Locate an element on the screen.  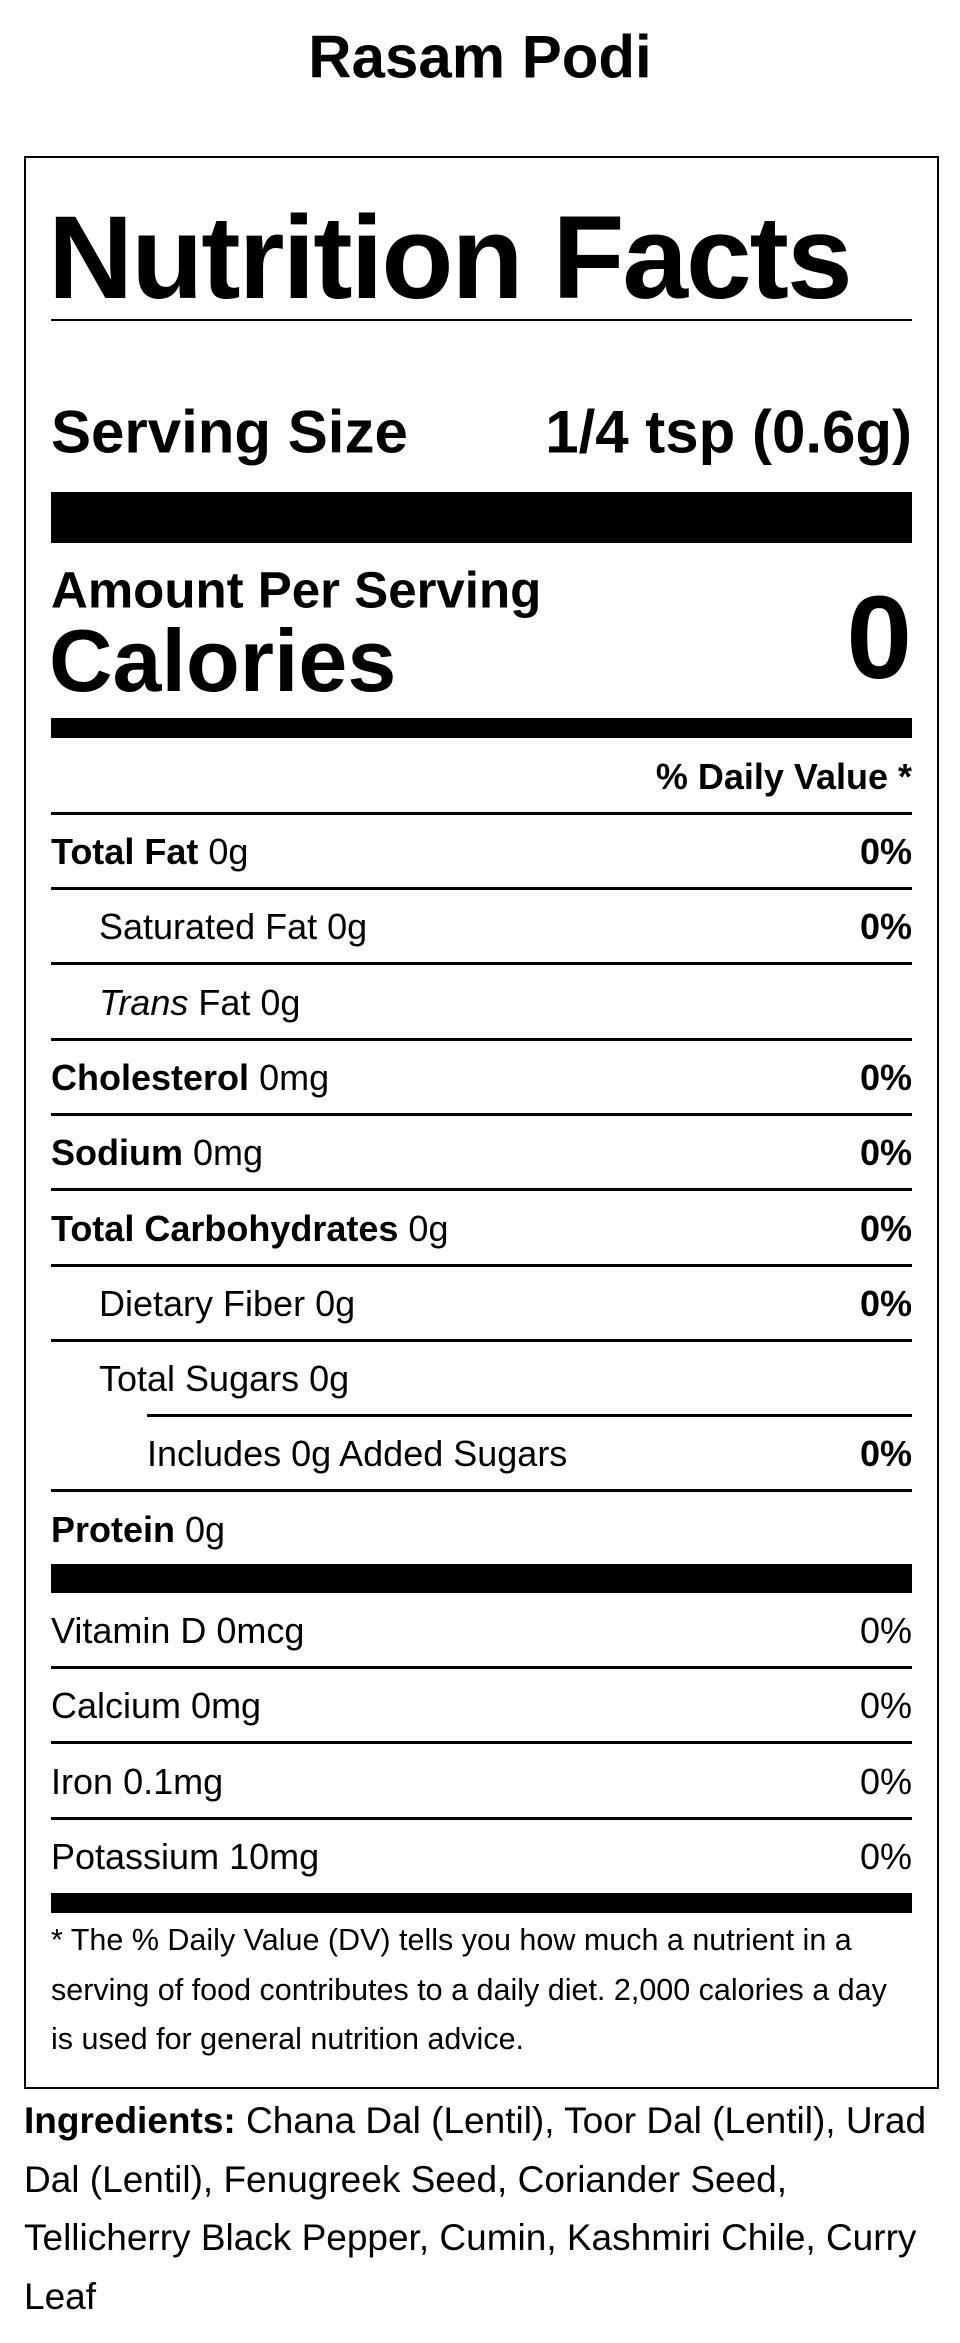
nutrient-row: Sodium 0mg 0% is located at coordinates (481, 1153).